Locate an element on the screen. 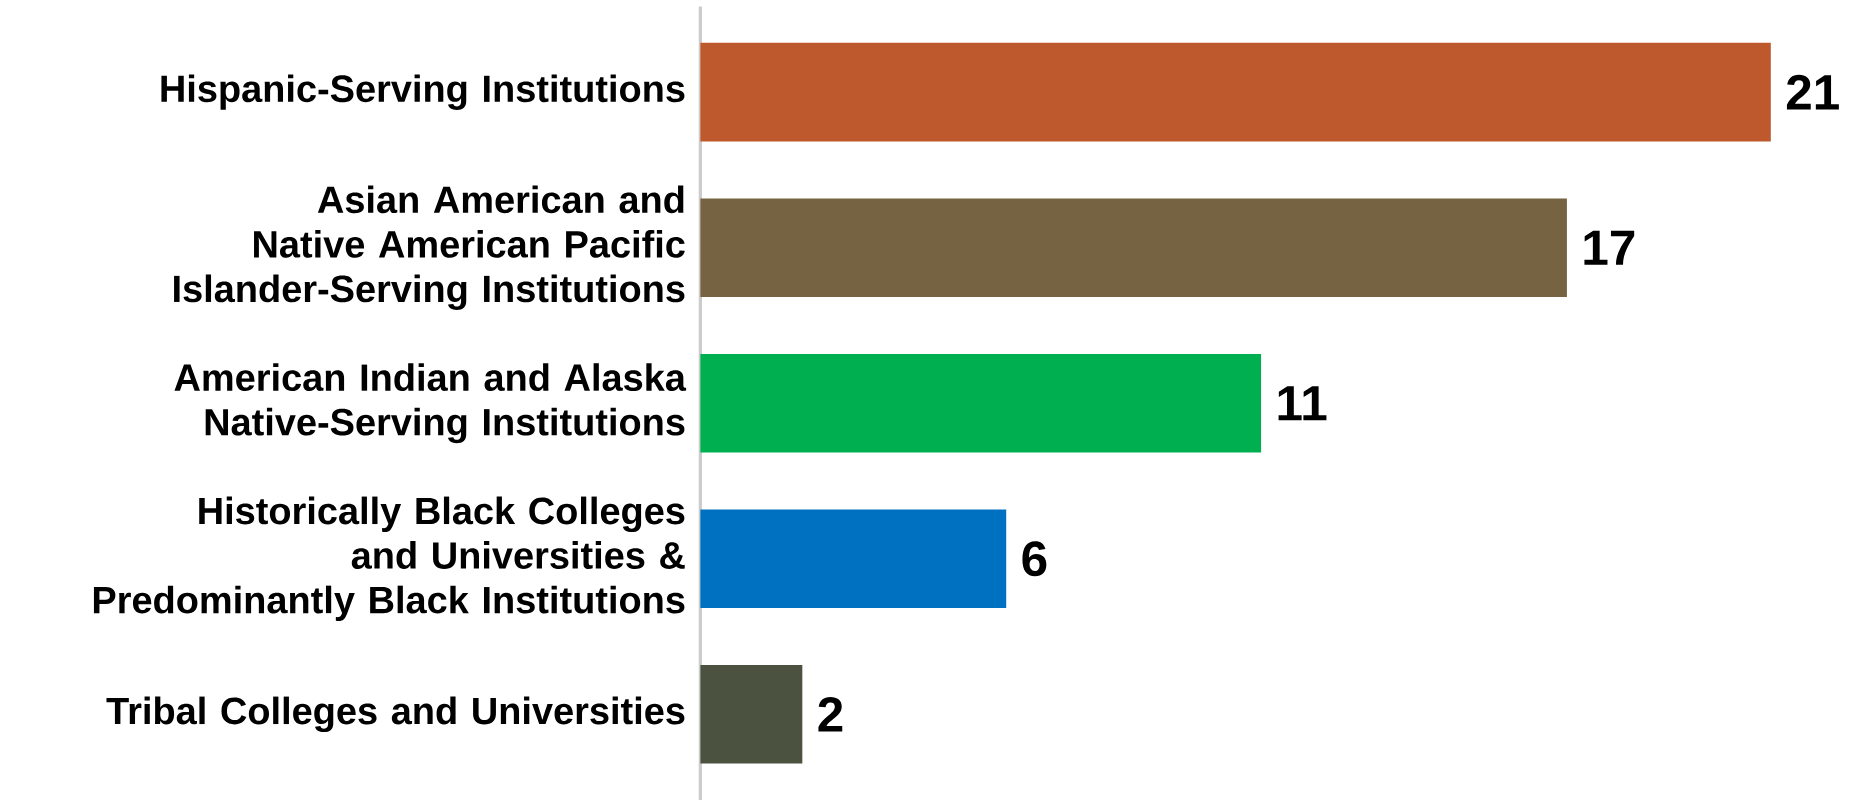 Image resolution: width=1857 pixels, height=805 pixels. y-tick-label: Asian American and Native American Pacific Islander-Serving Institutions is located at coordinates (429, 248).